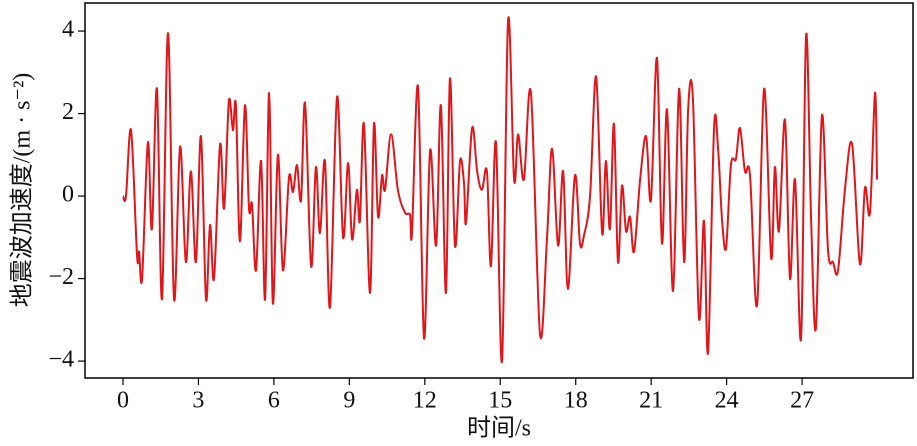  What do you see at coordinates (349, 401) in the screenshot?
I see `x-tick-label: 9` at bounding box center [349, 401].